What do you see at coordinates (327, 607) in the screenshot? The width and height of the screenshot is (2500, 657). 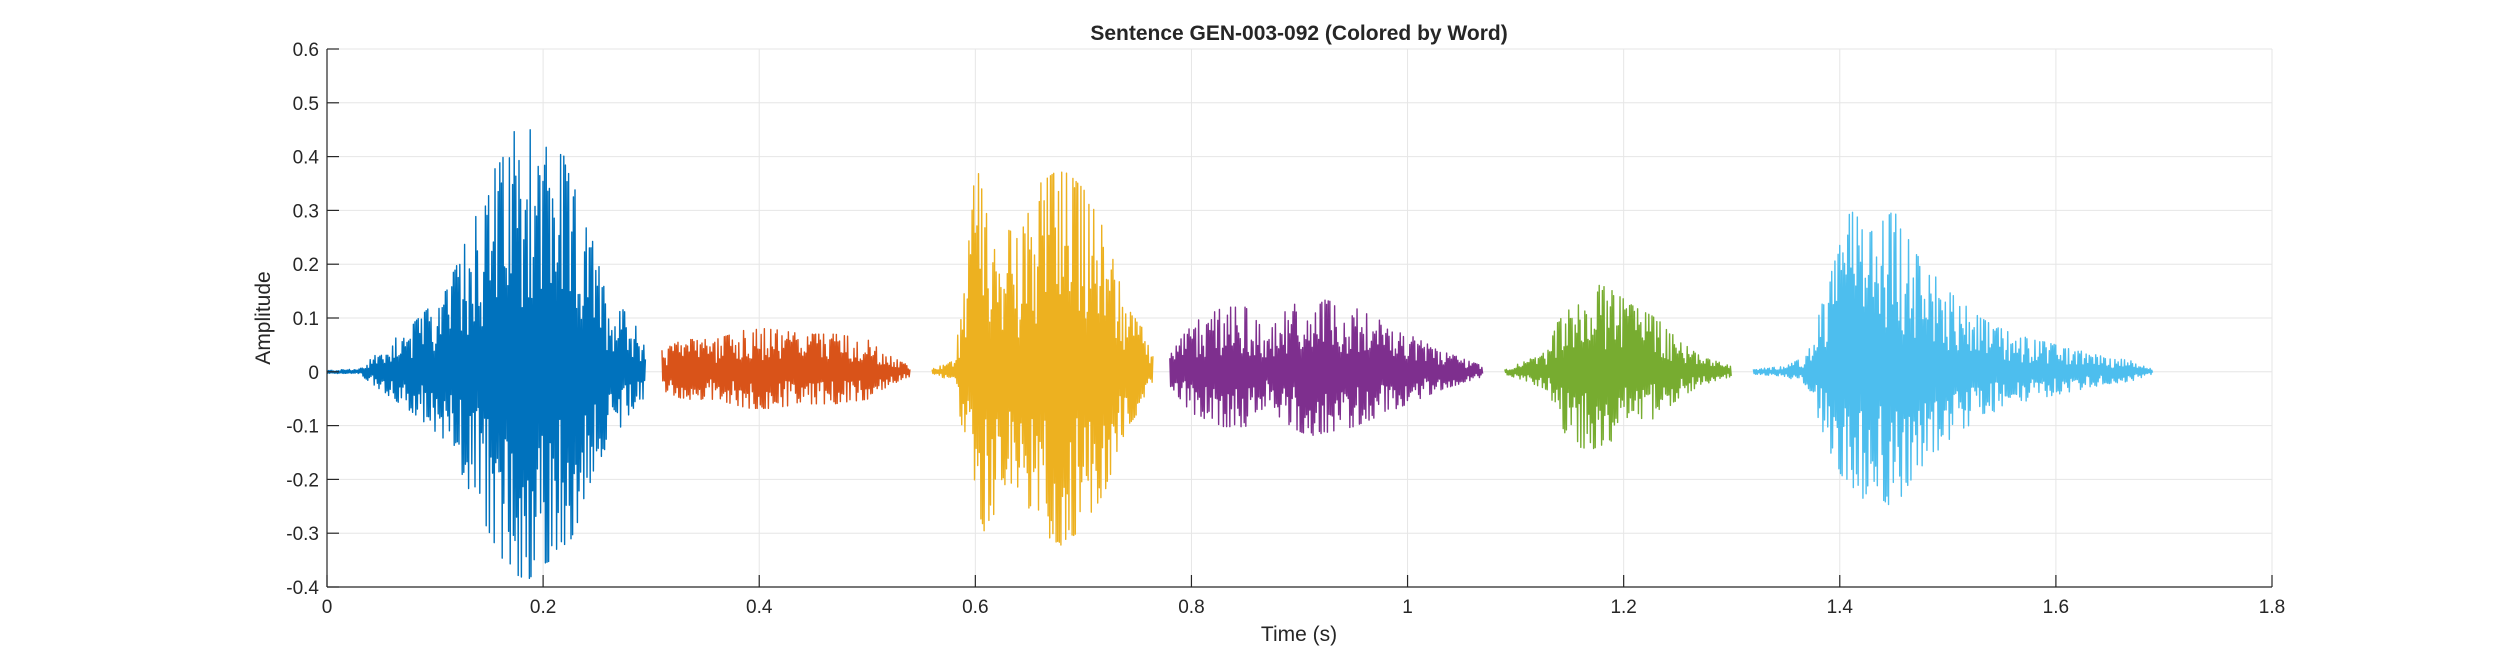 I see `x-tick-label: 0` at bounding box center [327, 607].